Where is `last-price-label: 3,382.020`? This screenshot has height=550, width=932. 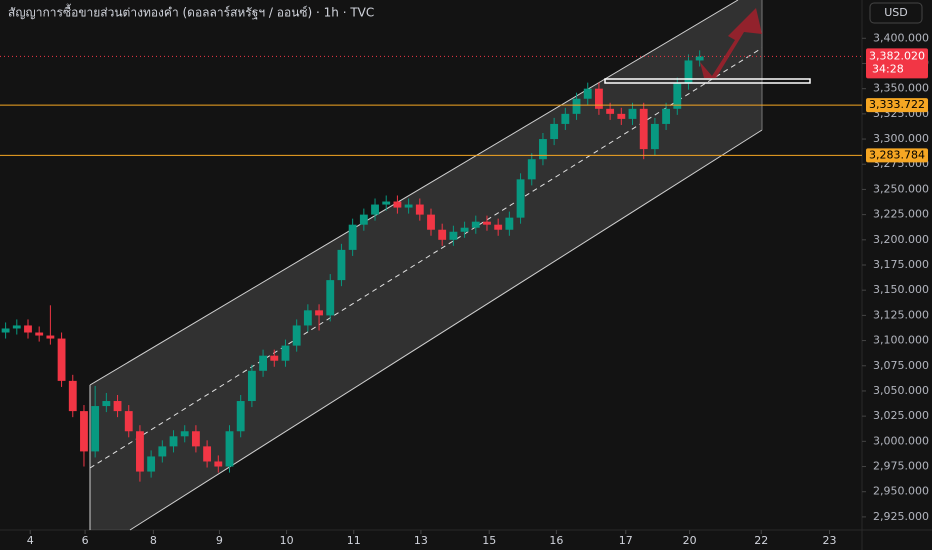 last-price-label: 3,382.020 is located at coordinates (897, 55).